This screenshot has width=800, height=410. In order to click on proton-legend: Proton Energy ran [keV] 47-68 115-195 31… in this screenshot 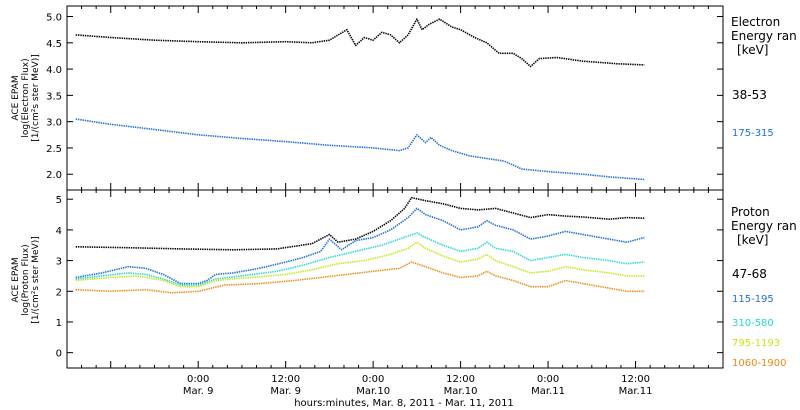, I will do `click(764, 287)`.